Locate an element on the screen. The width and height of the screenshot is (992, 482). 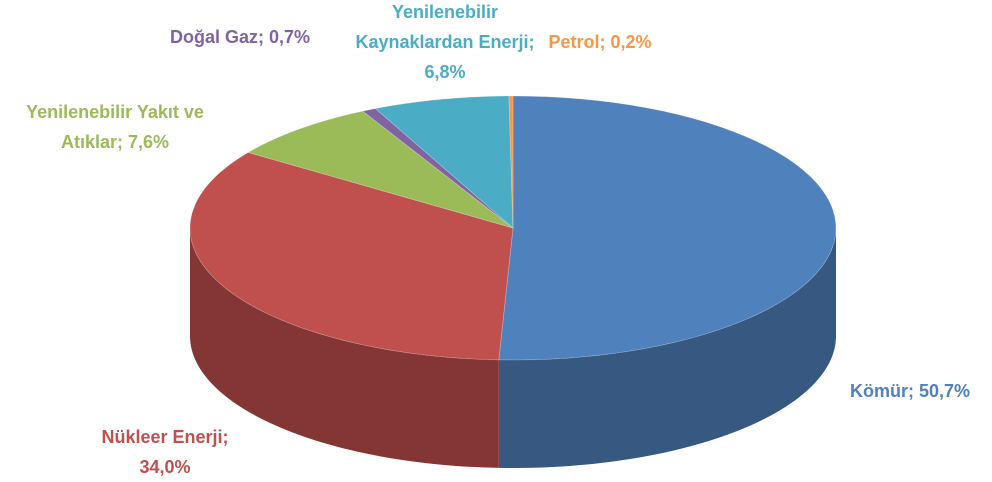
data-label: Yenilenebilir Kaynaklardan Enerji; 6,8% is located at coordinates (445, 42).